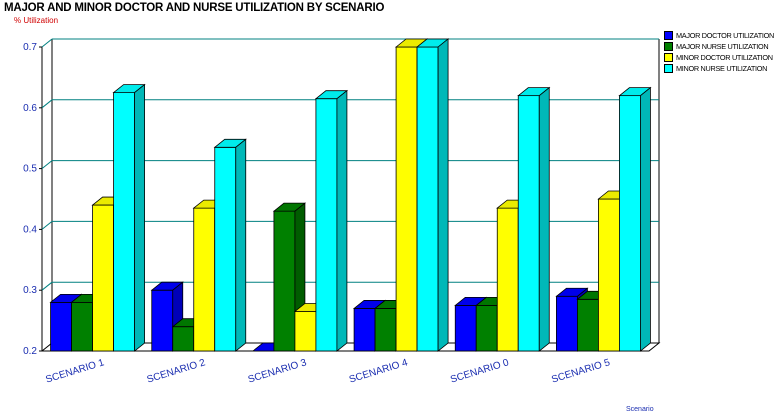 Image resolution: width=774 pixels, height=414 pixels. Describe the element at coordinates (722, 46) in the screenshot. I see `legend-label: MAJOR NURSE UTILIZATION` at that location.